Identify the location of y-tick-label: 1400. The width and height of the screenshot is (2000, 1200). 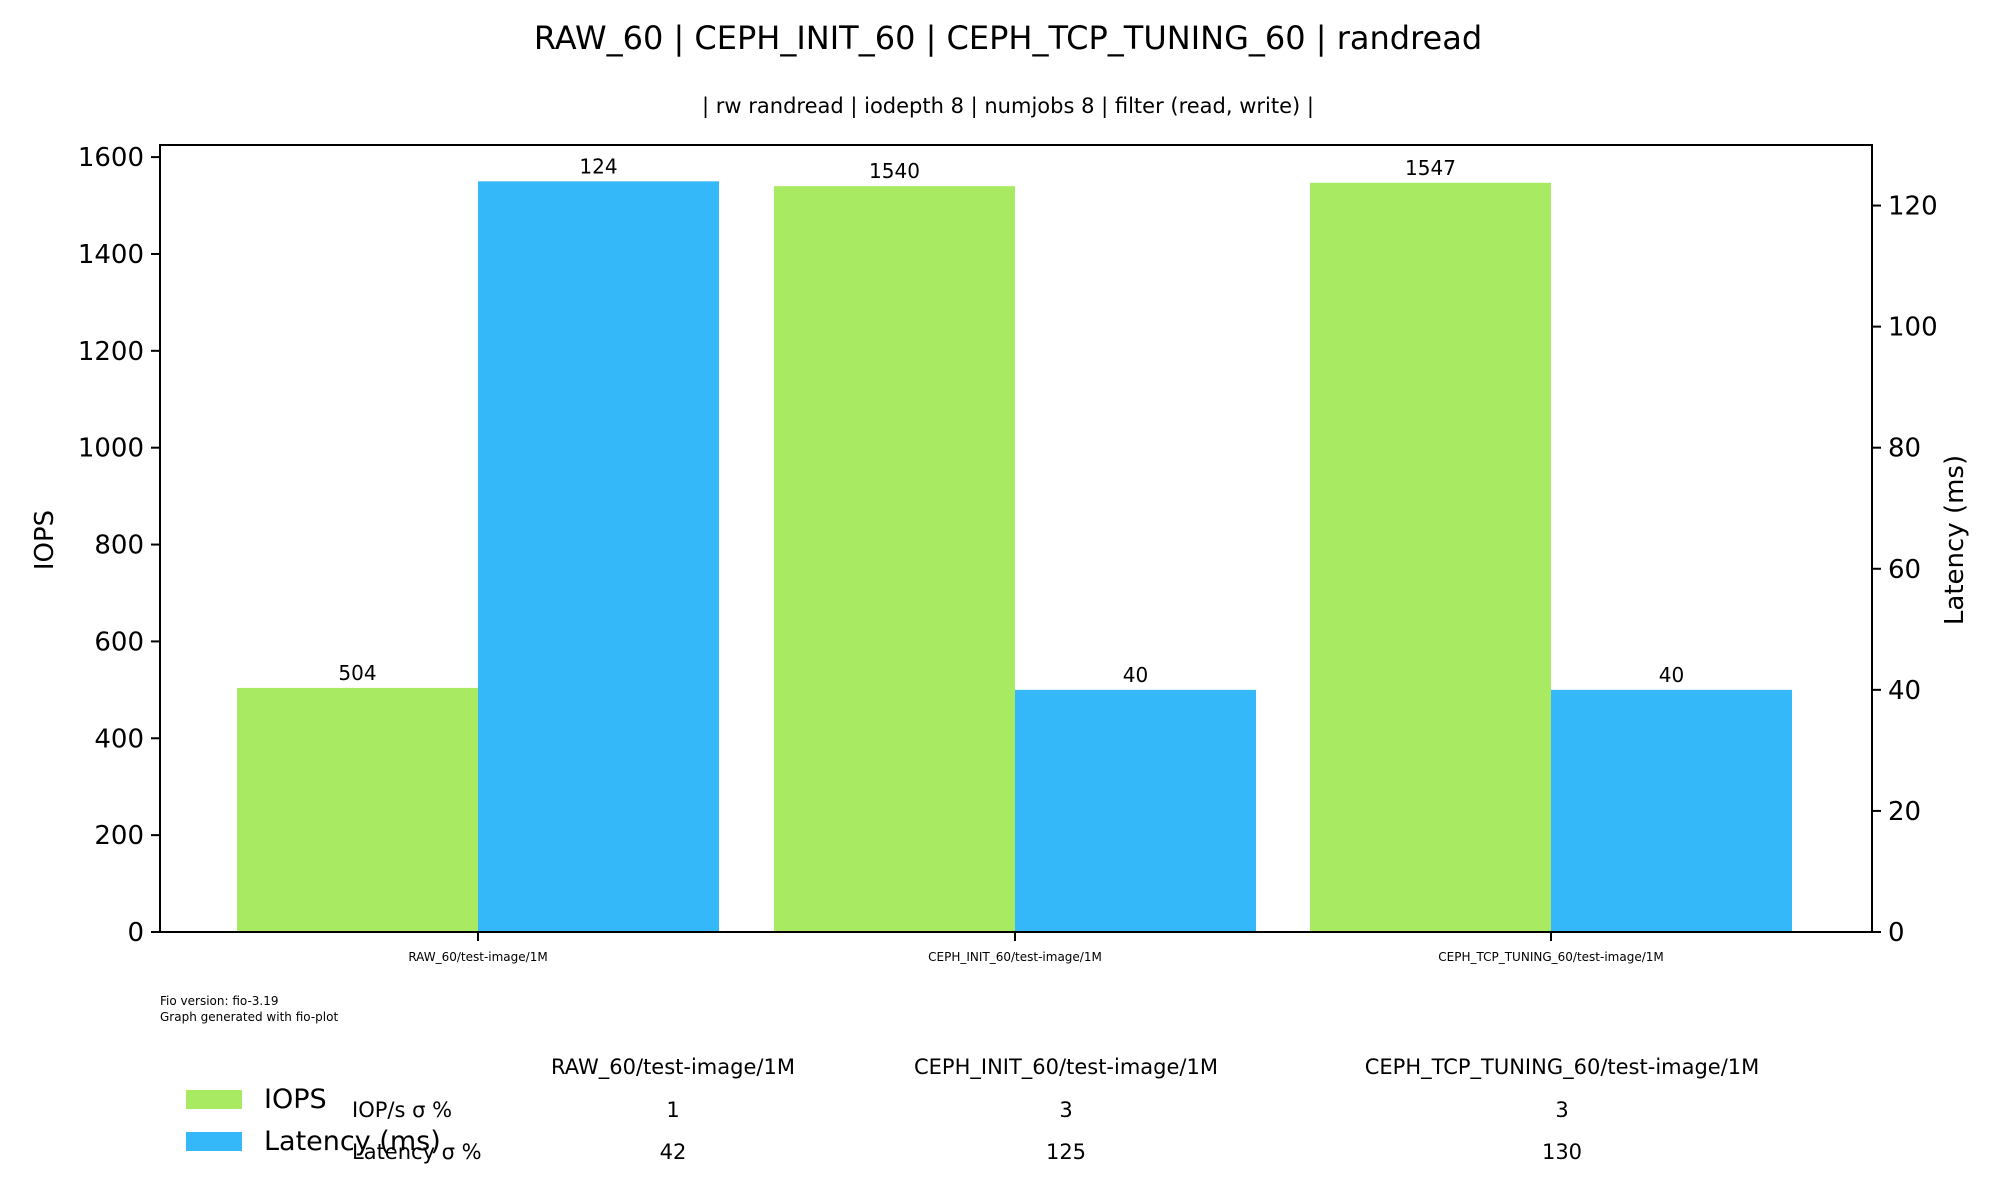
(111, 255).